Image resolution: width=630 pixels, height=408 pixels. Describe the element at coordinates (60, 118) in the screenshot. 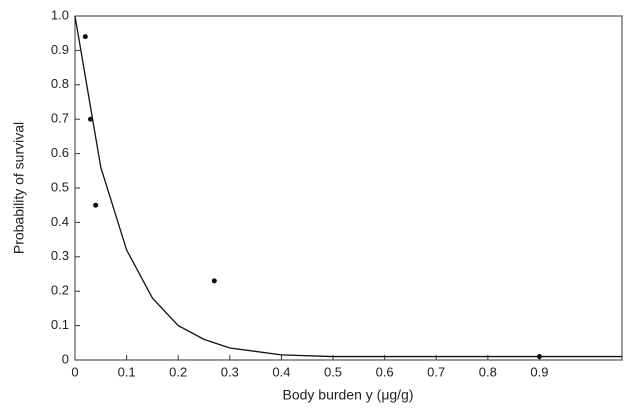

I see `y-tick-label: 0.7` at that location.